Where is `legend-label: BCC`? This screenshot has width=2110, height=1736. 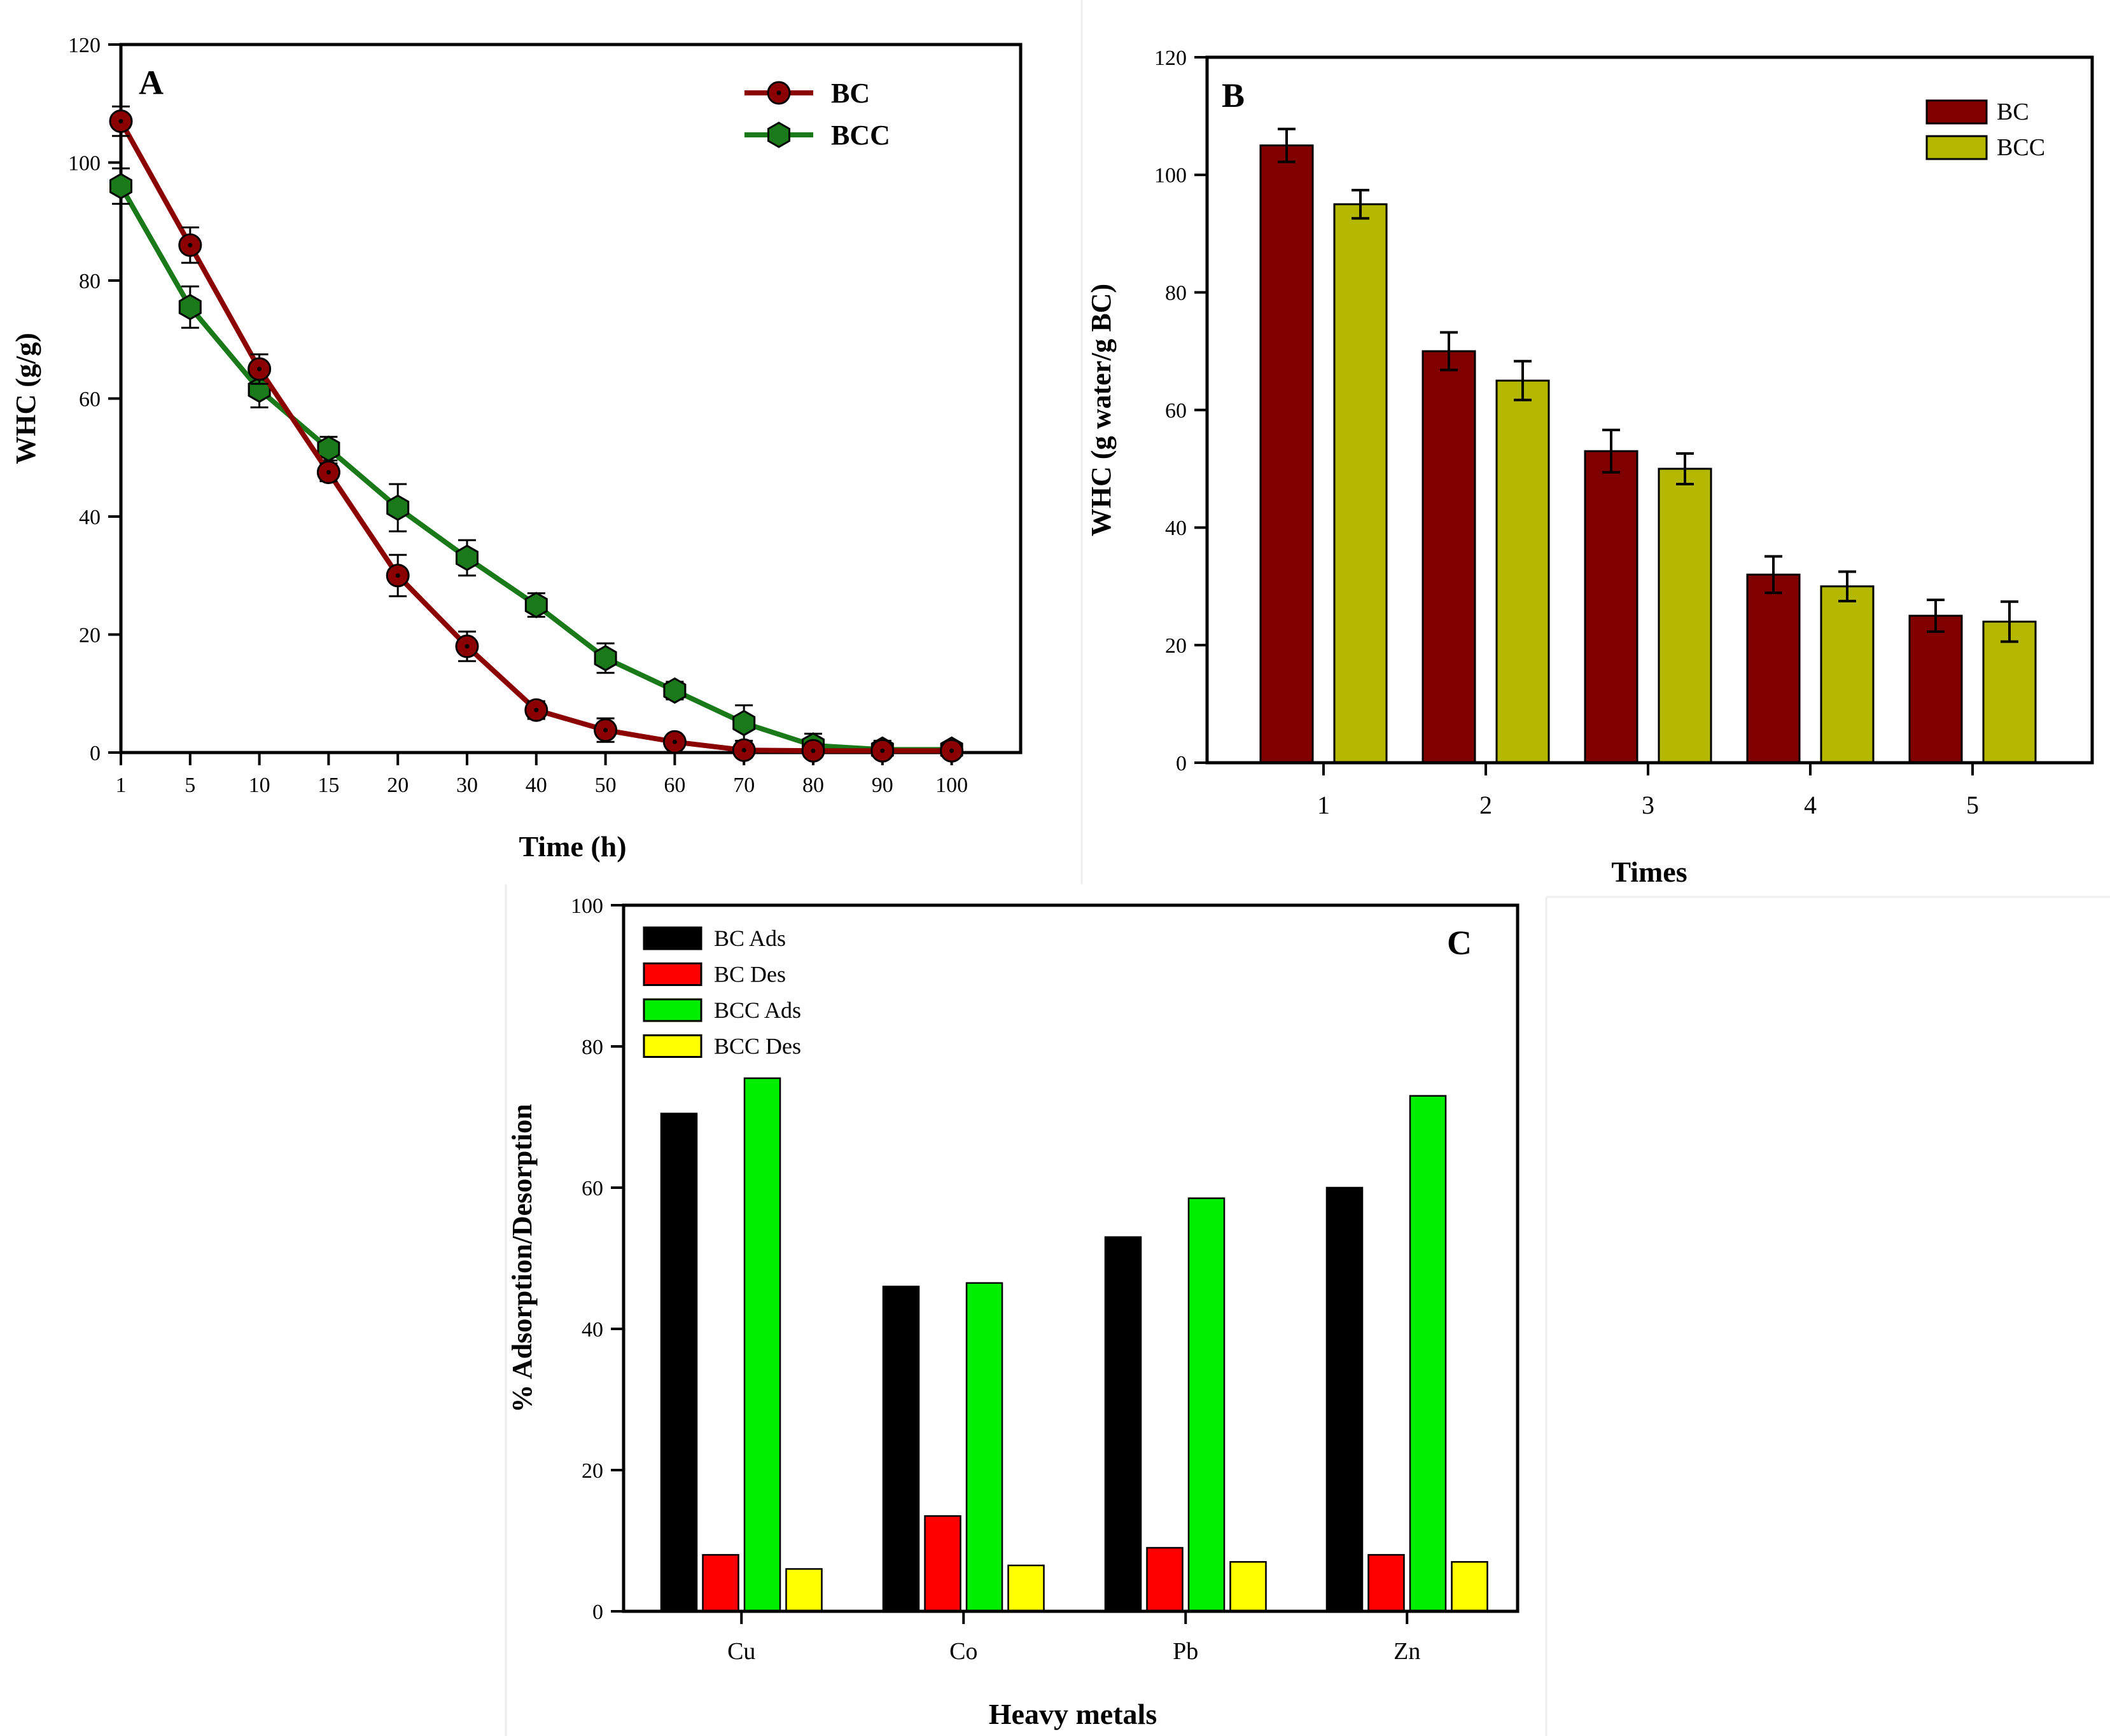 legend-label: BCC is located at coordinates (860, 135).